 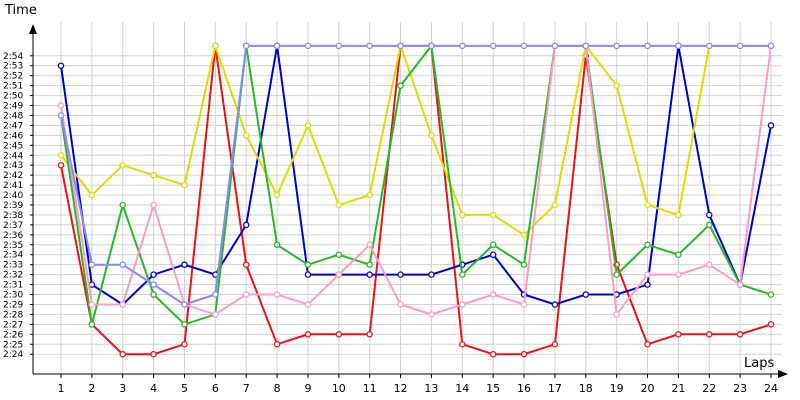 What do you see at coordinates (13, 136) in the screenshot?
I see `y-tick-label: 2:46` at bounding box center [13, 136].